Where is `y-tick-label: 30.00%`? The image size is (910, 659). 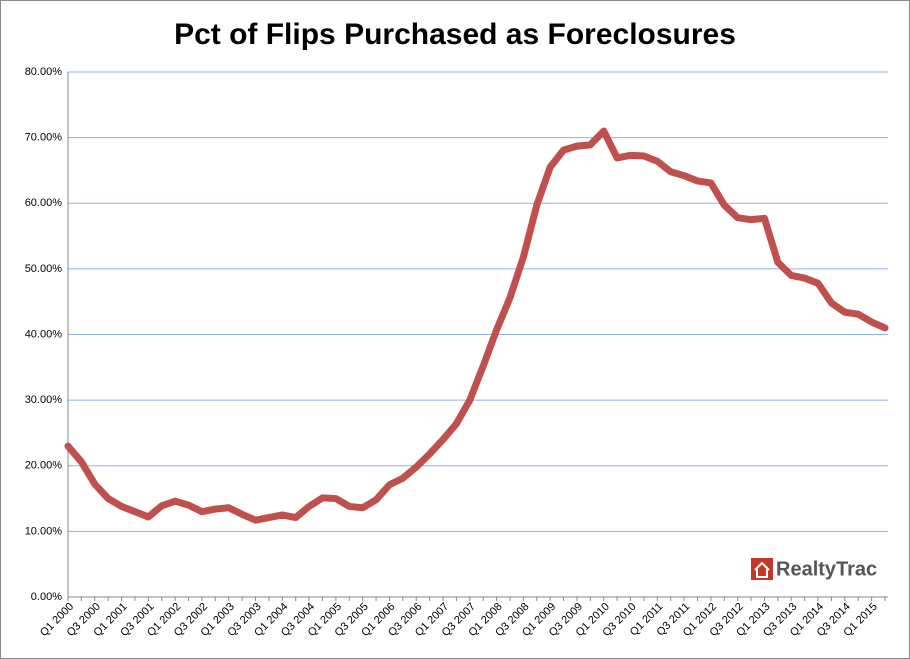
y-tick-label: 30.00% is located at coordinates (44, 400).